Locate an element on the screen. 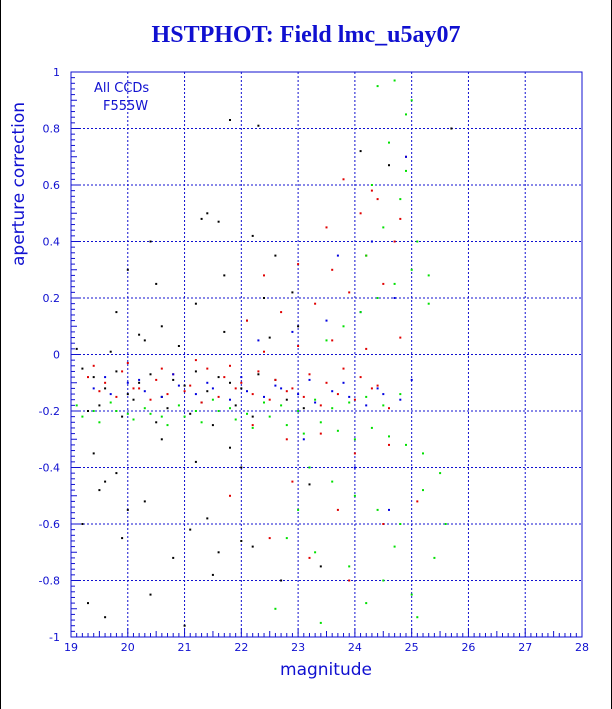 This screenshot has width=612, height=709. y-tick-label: 0.2 is located at coordinates (52, 298).